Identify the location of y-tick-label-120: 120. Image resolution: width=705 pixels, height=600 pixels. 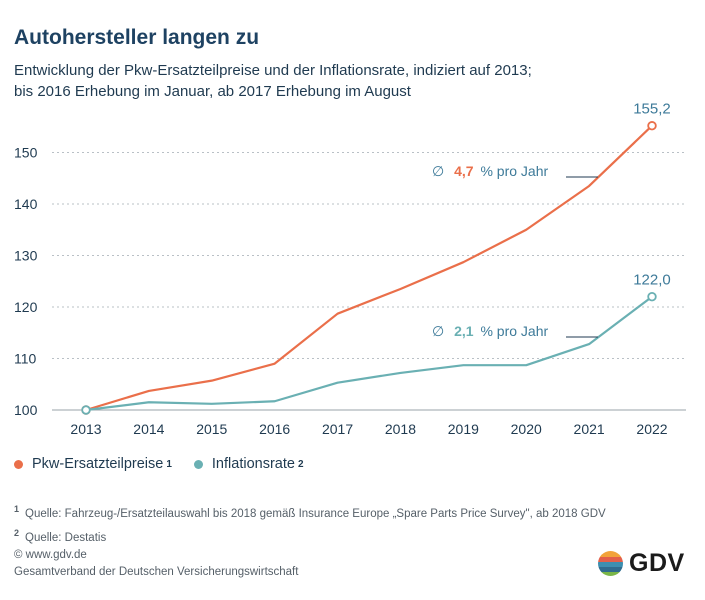
(26, 307).